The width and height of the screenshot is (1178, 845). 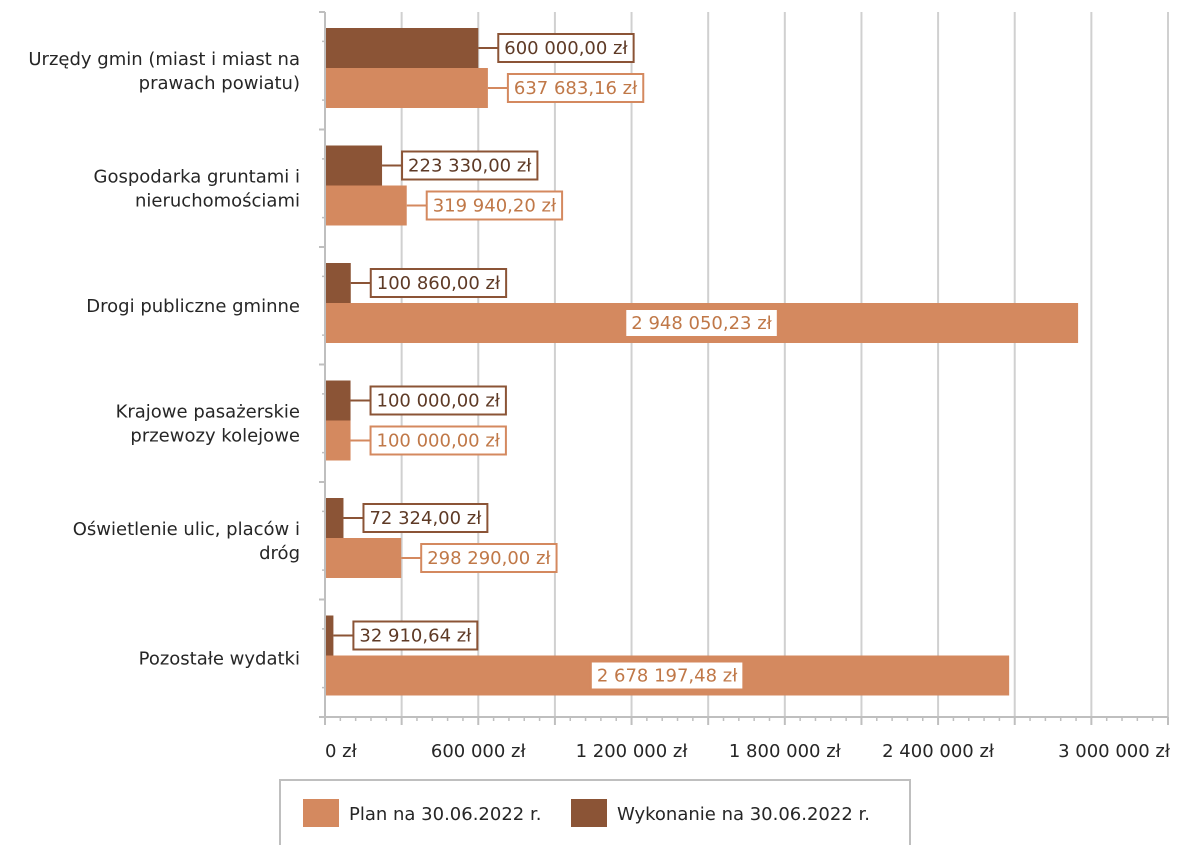 I want to click on data-label: 2 948 050,23 zł, so click(x=701, y=323).